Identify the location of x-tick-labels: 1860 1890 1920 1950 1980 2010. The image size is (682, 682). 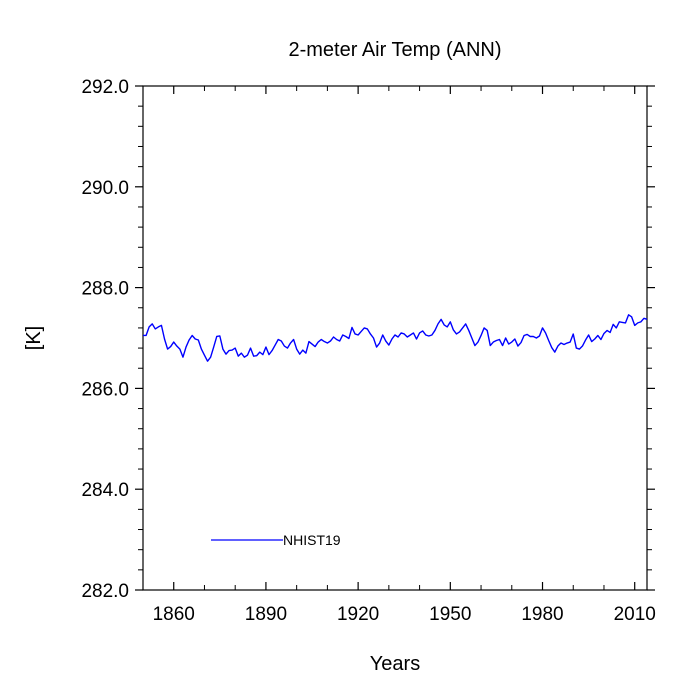
(404, 614).